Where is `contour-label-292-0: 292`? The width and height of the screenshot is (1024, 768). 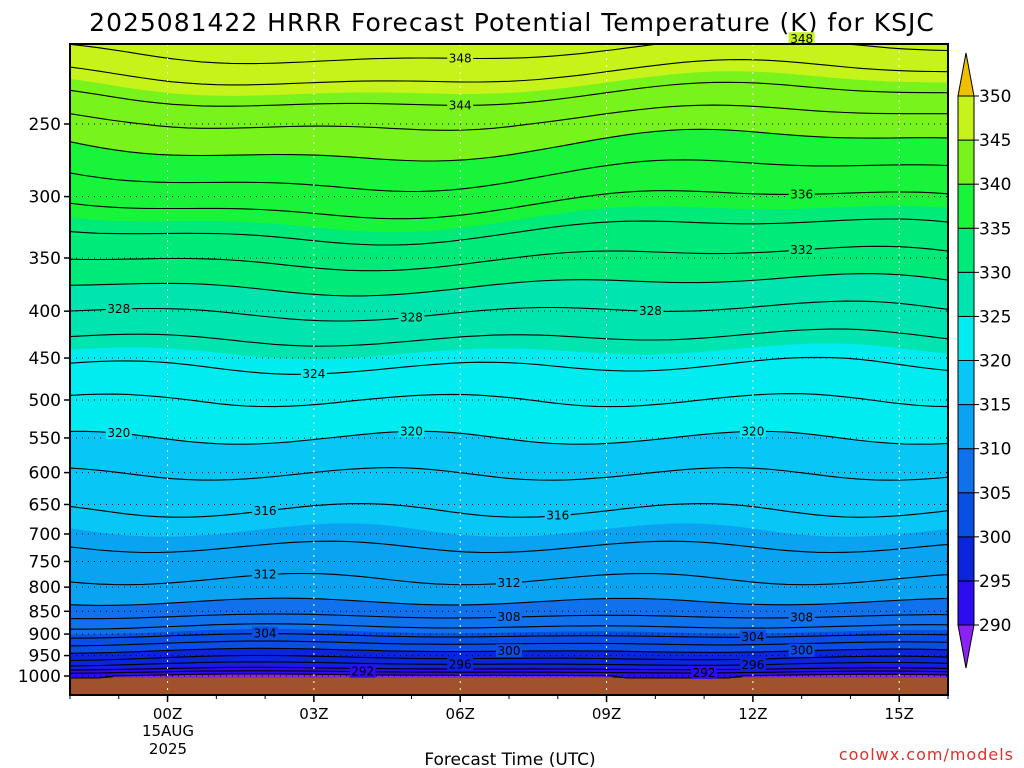 contour-label-292-0: 292 is located at coordinates (362, 672).